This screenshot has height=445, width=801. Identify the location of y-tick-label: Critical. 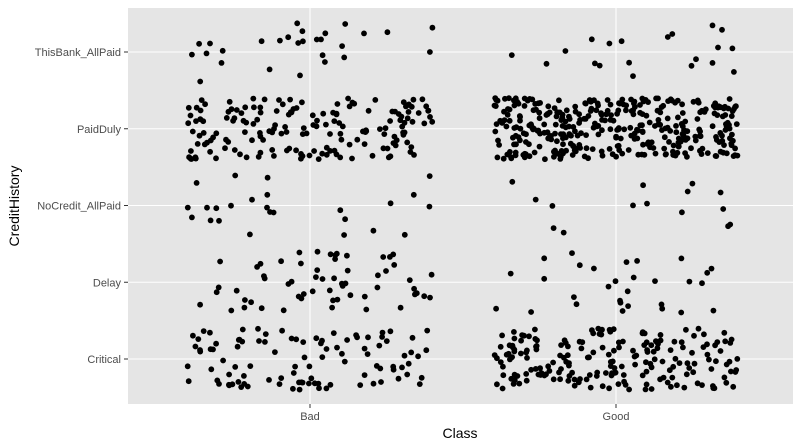
(104, 360).